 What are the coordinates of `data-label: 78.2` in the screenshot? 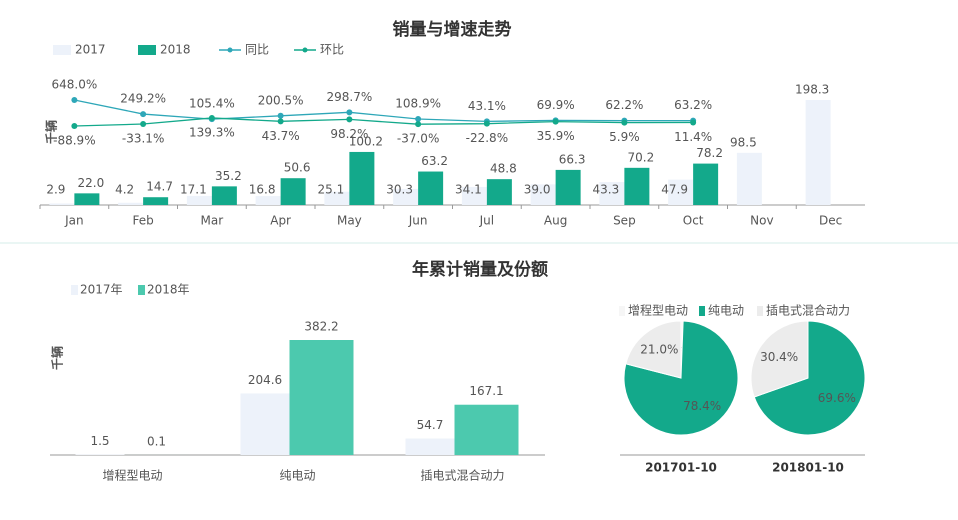 It's located at (709, 153).